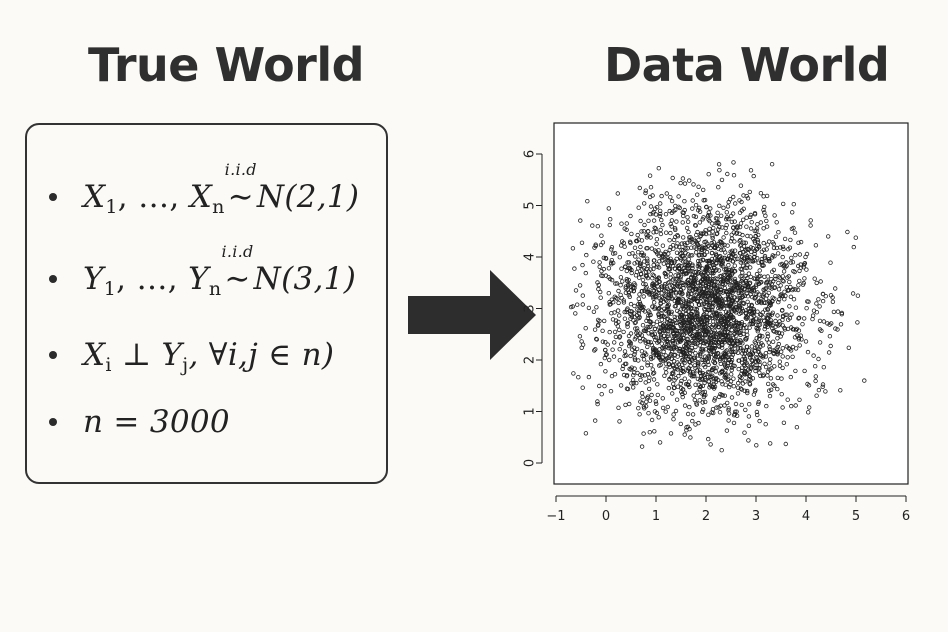  What do you see at coordinates (533, 308) in the screenshot?
I see `y-axis: 0 1 2 3 4 5 6` at bounding box center [533, 308].